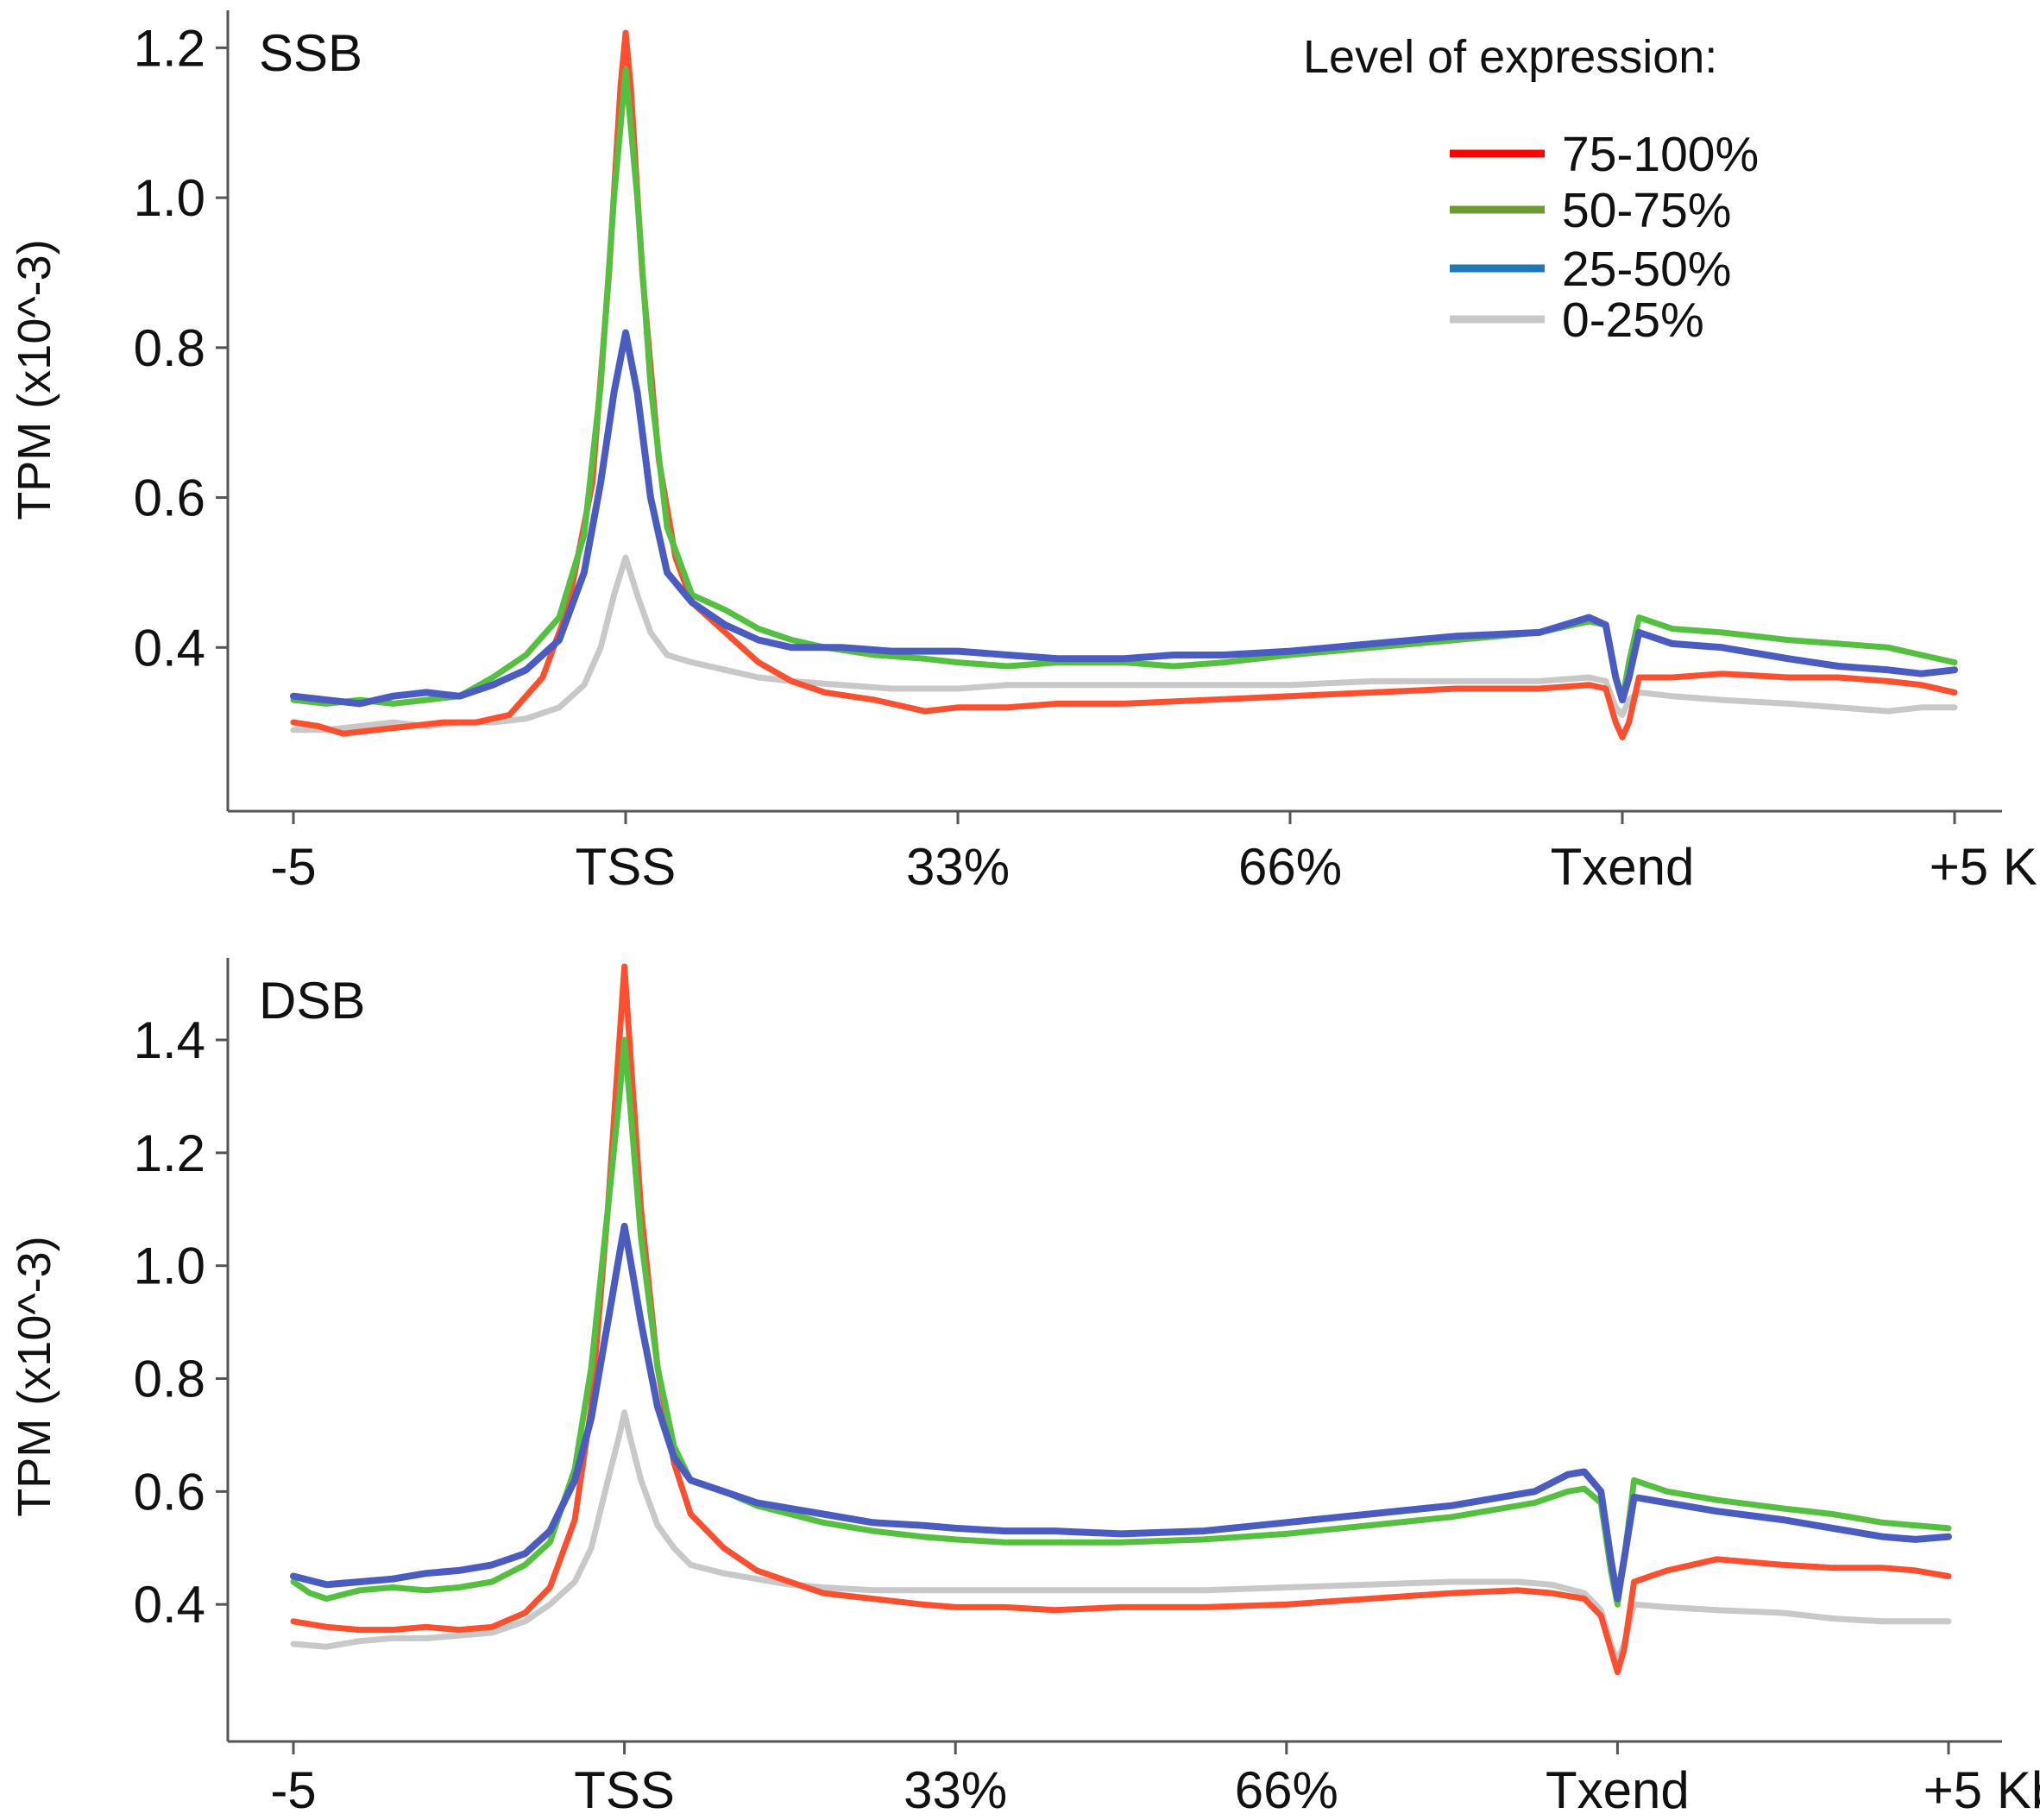 This screenshot has height=1820, width=2040. What do you see at coordinates (170, 48) in the screenshot?
I see `ssb-y-tick-label: 1.2` at bounding box center [170, 48].